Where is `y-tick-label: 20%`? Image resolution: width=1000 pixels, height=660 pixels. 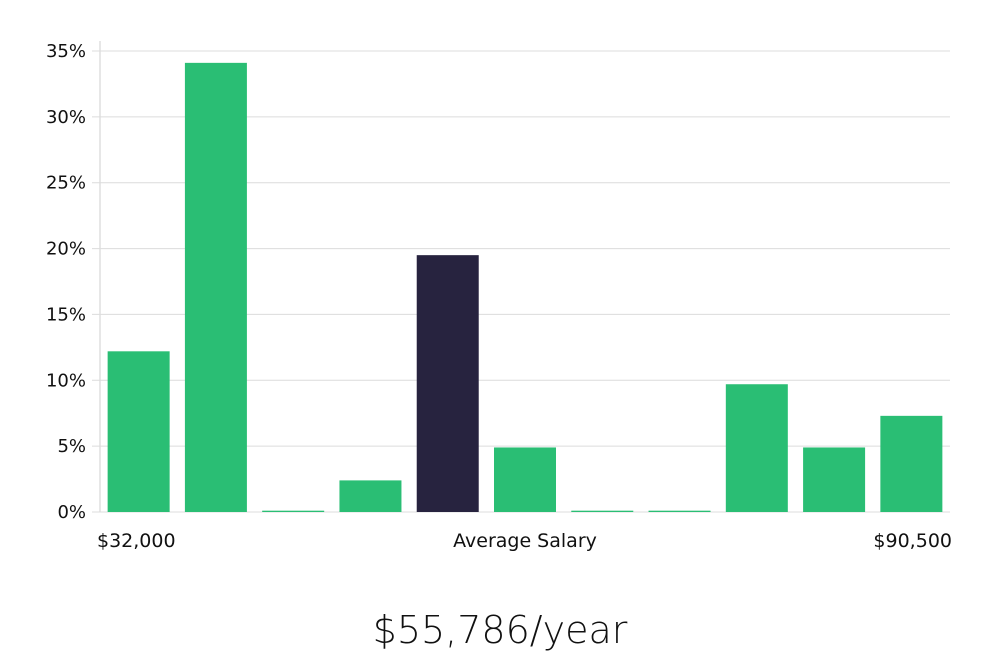
y-tick-label: 20% is located at coordinates (66, 249).